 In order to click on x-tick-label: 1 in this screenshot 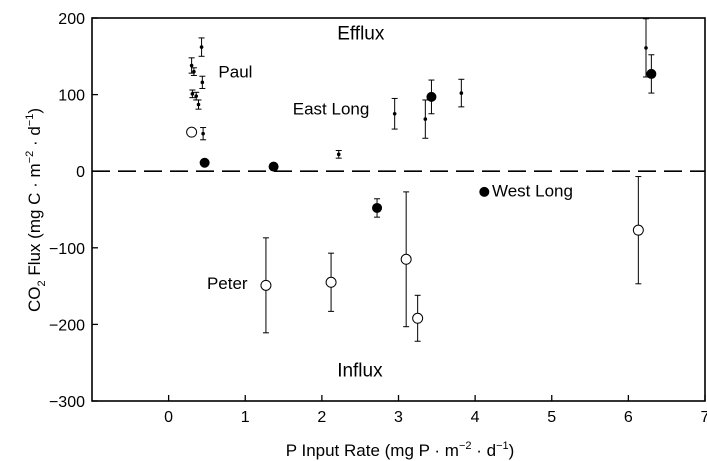, I will do `click(245, 417)`.